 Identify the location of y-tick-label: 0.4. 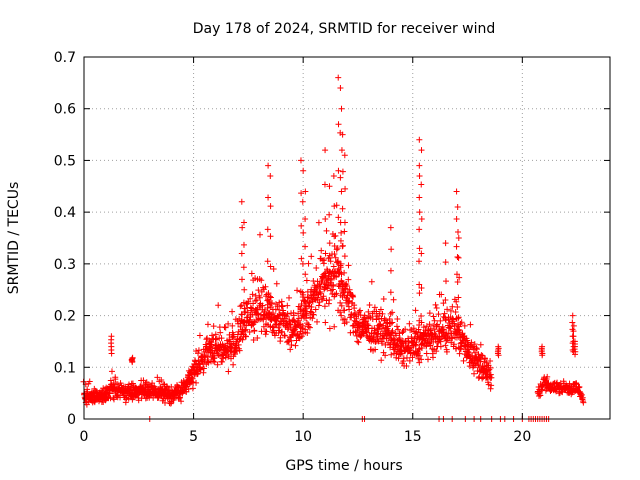
(65, 213).